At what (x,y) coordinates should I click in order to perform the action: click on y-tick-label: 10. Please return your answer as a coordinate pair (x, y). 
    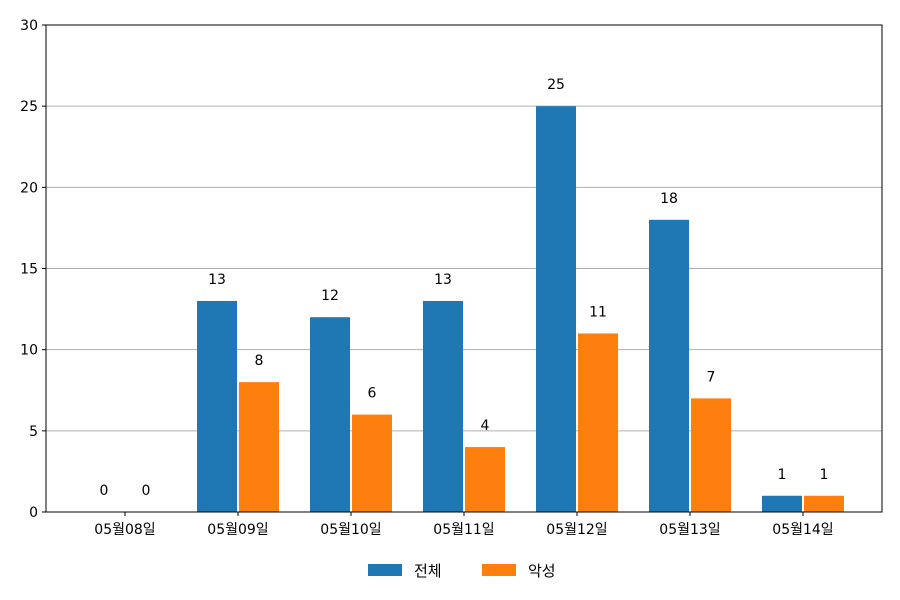
    Looking at the image, I should click on (29, 351).